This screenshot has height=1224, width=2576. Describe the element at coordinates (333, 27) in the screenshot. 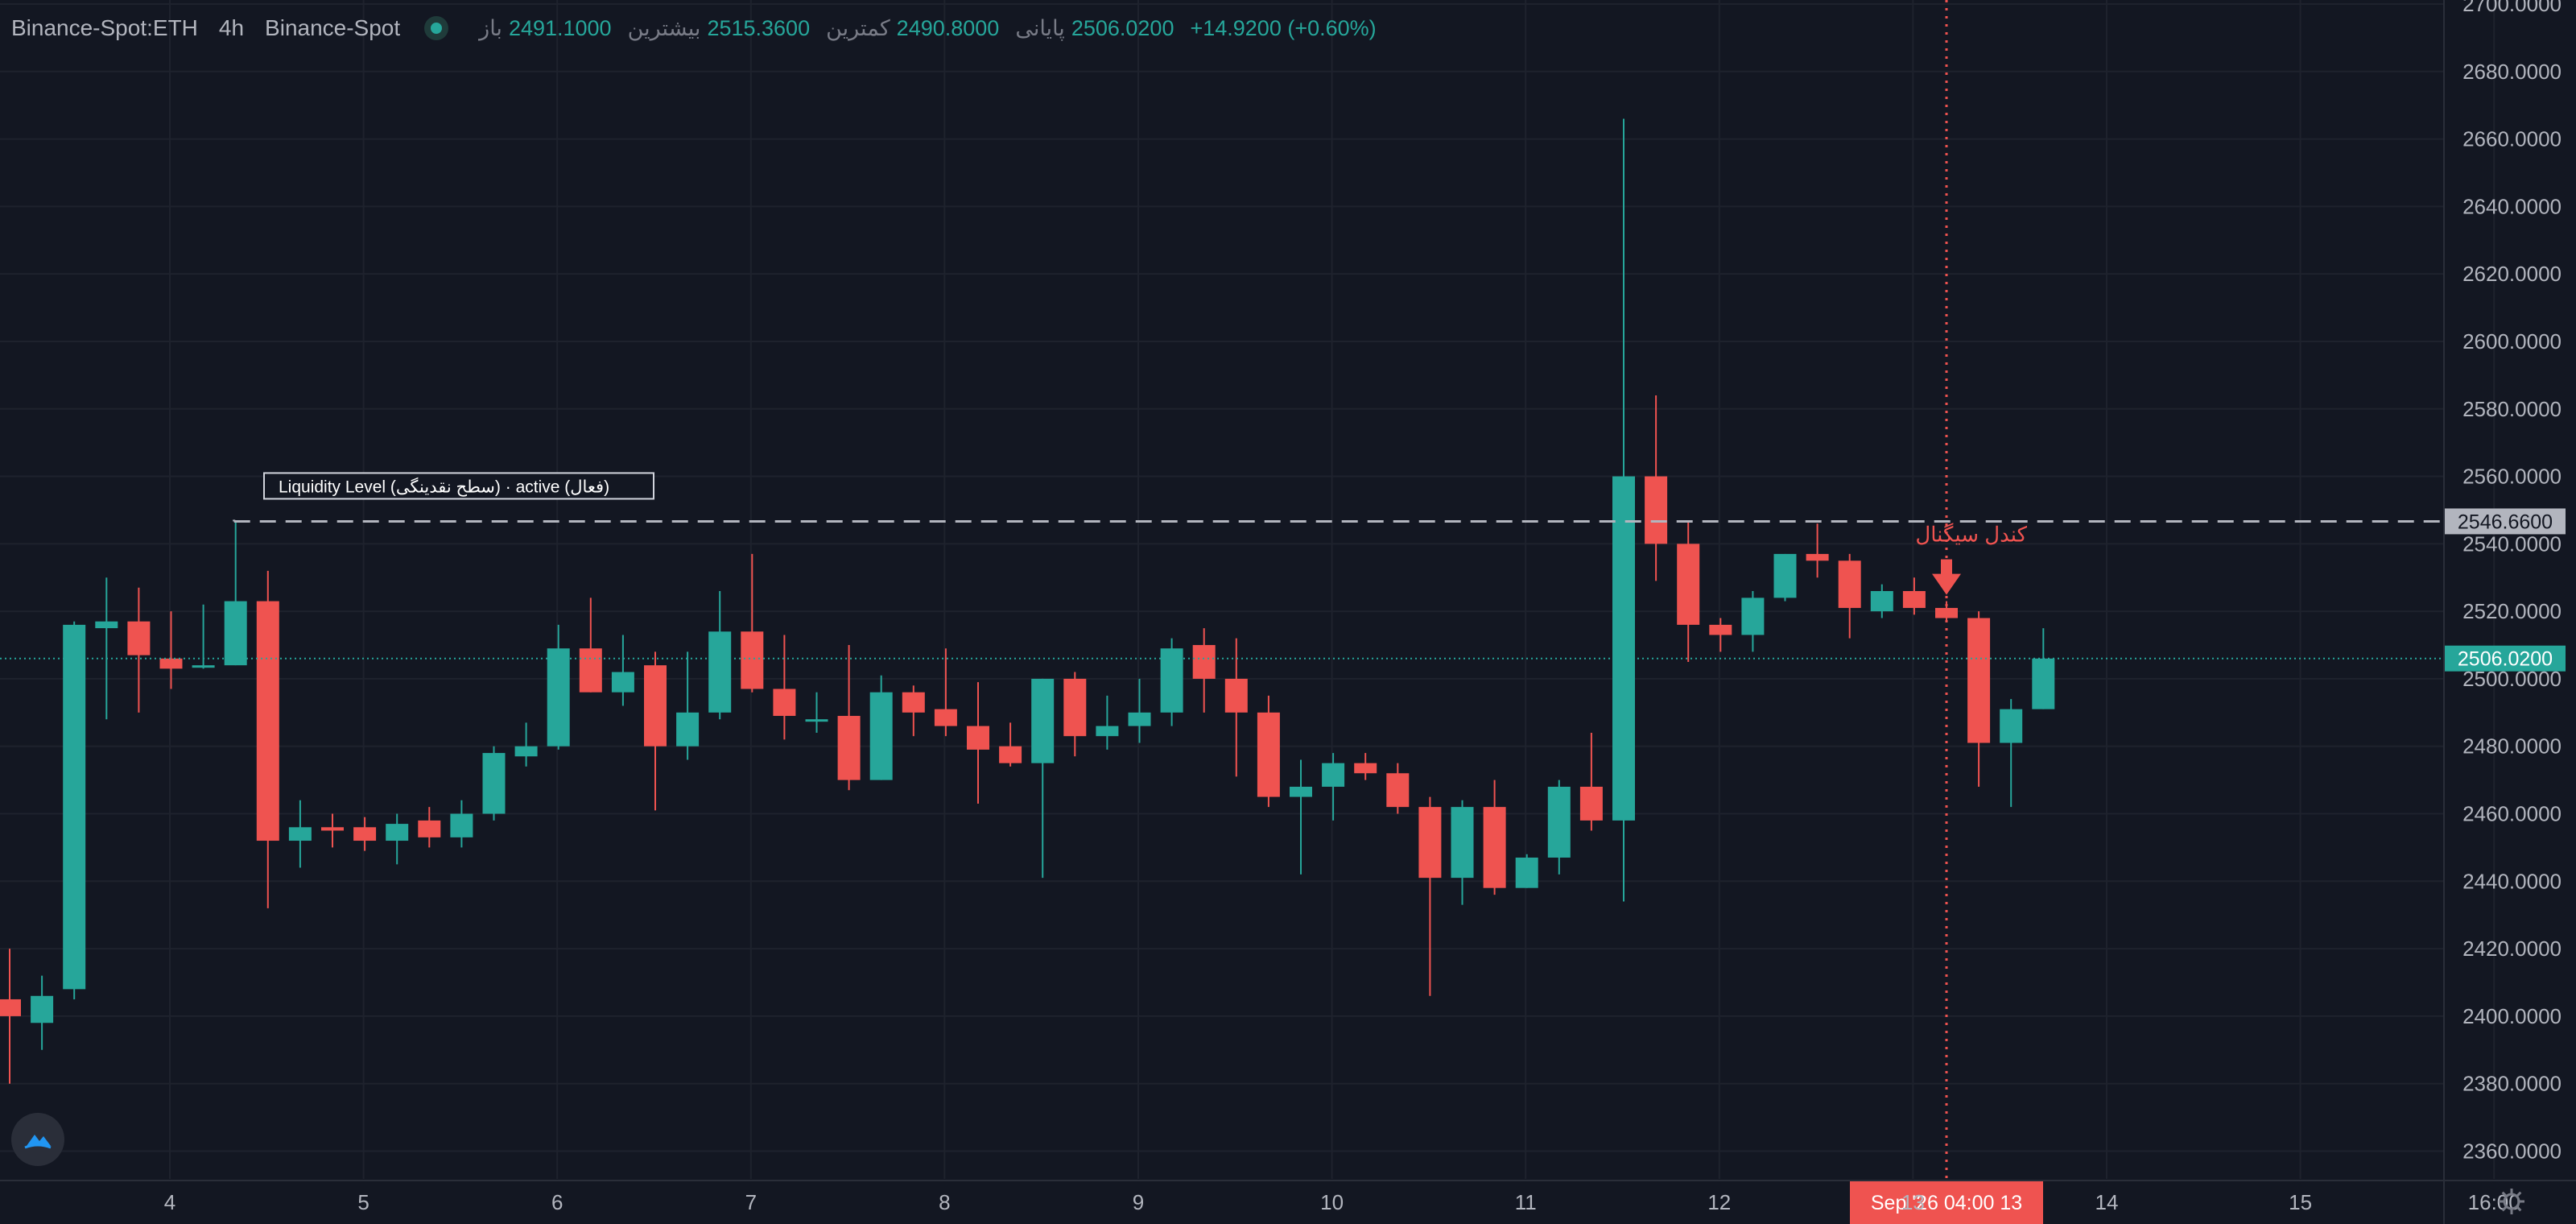

I see `exchange-name: Binance-Spot` at that location.